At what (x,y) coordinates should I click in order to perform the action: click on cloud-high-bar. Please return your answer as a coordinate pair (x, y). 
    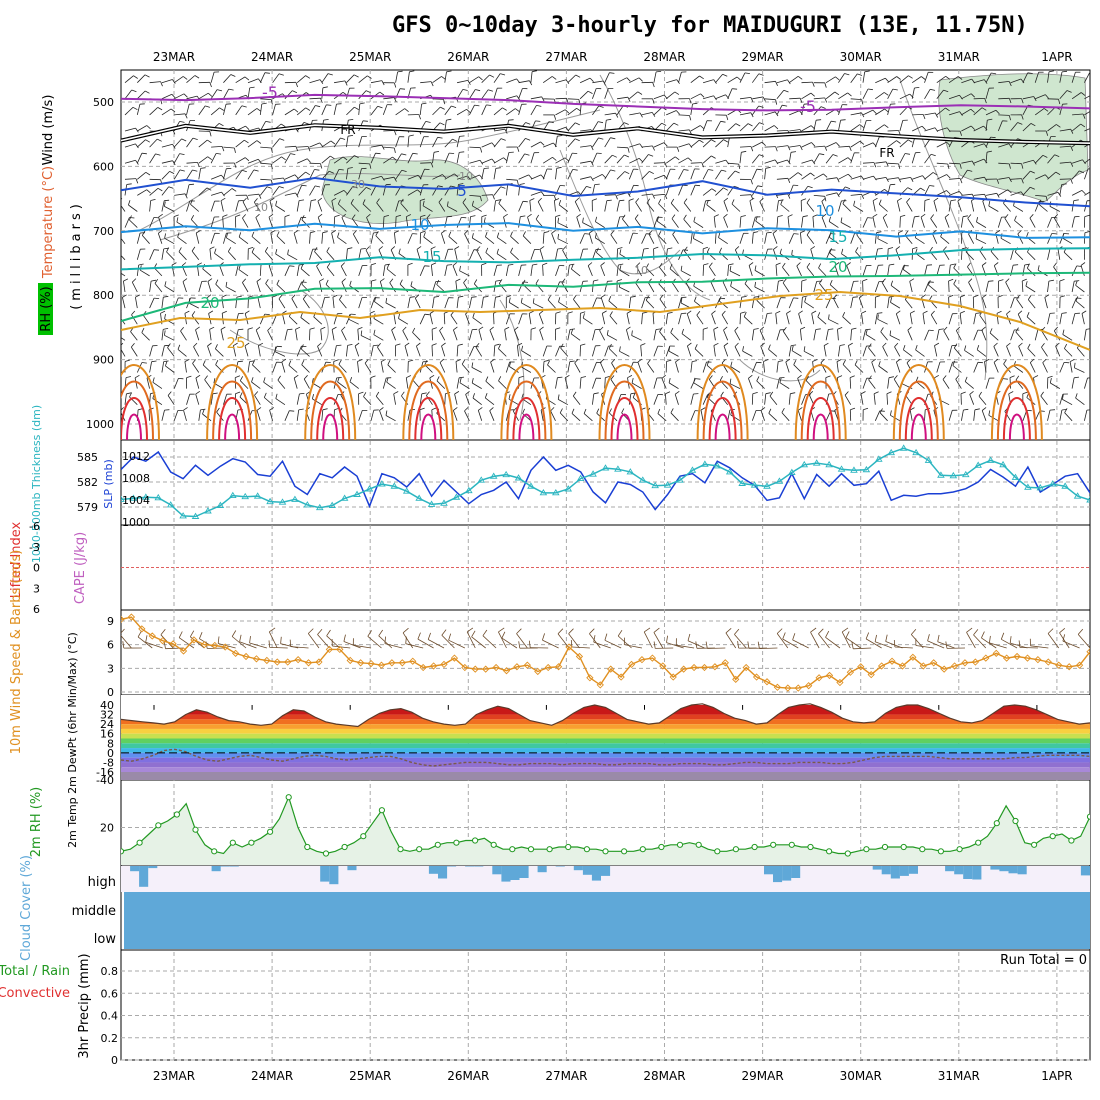
    Looking at the image, I should click on (216, 869).